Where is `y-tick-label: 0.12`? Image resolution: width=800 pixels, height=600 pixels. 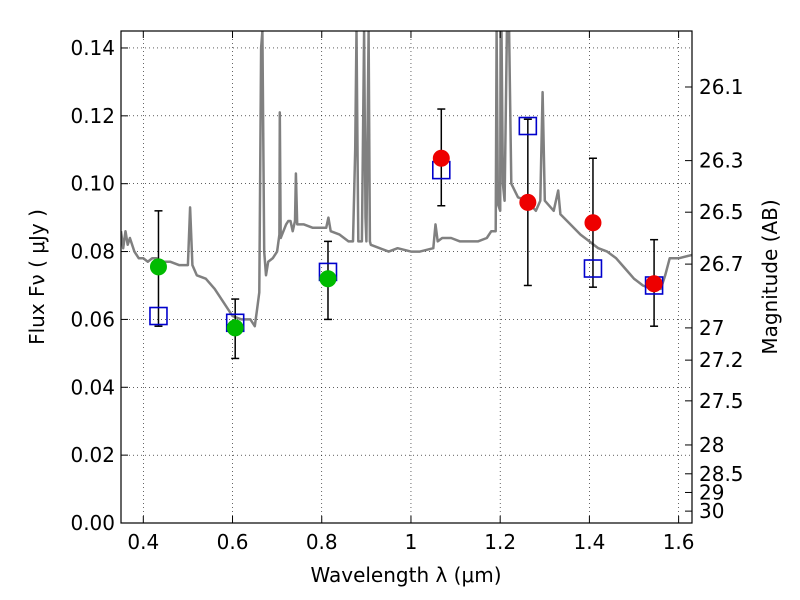 y-tick-label: 0.12 is located at coordinates (92, 116).